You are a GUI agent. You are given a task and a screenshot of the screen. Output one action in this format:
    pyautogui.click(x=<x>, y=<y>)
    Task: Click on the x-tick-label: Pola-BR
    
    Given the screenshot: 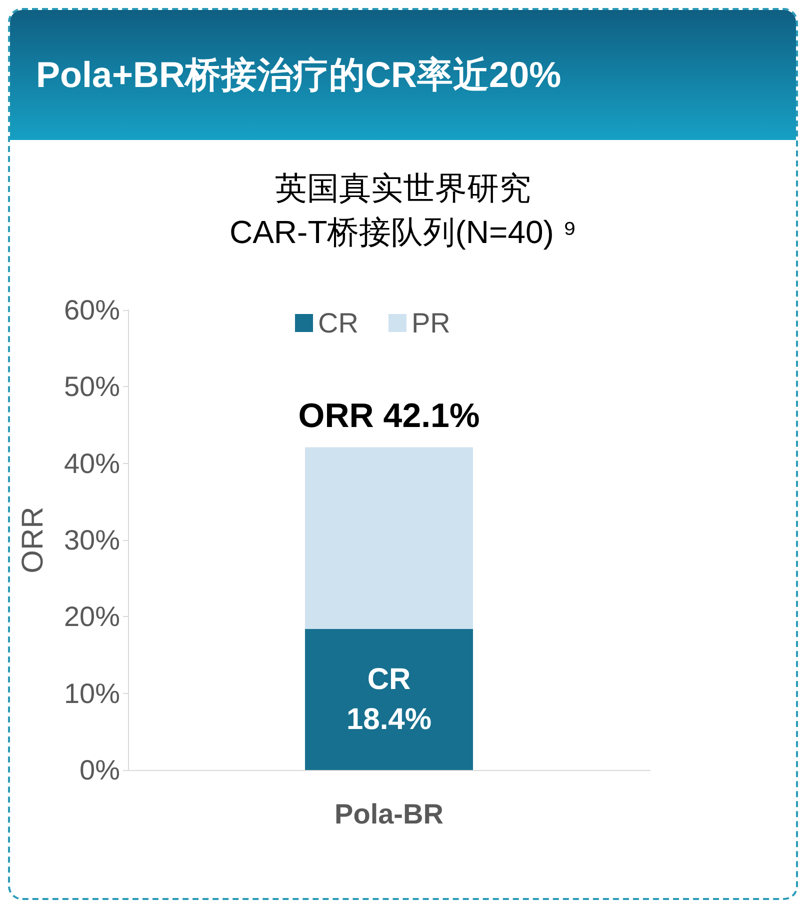 What is the action you would take?
    pyautogui.click(x=389, y=814)
    